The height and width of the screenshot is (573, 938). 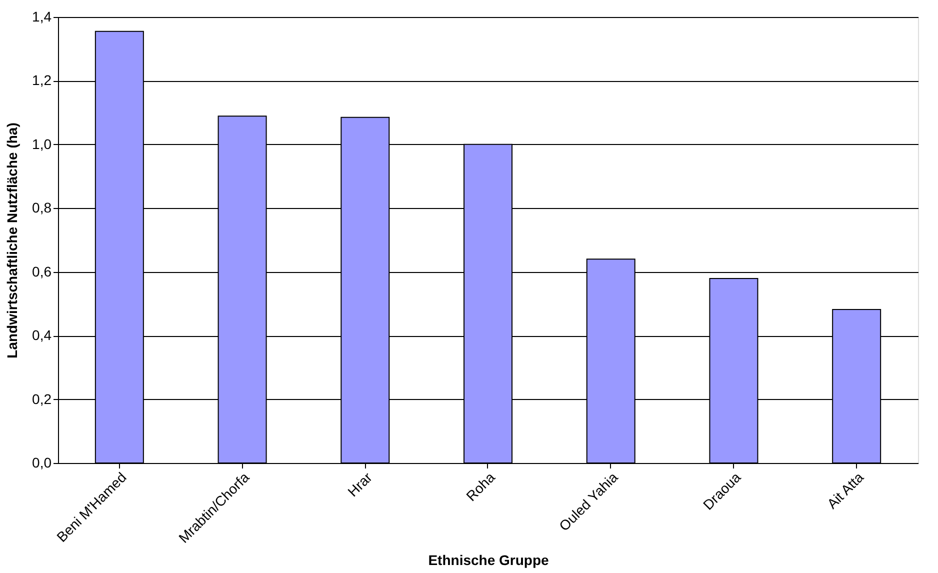 I want to click on y-tick-label: 0,8, so click(x=42, y=208).